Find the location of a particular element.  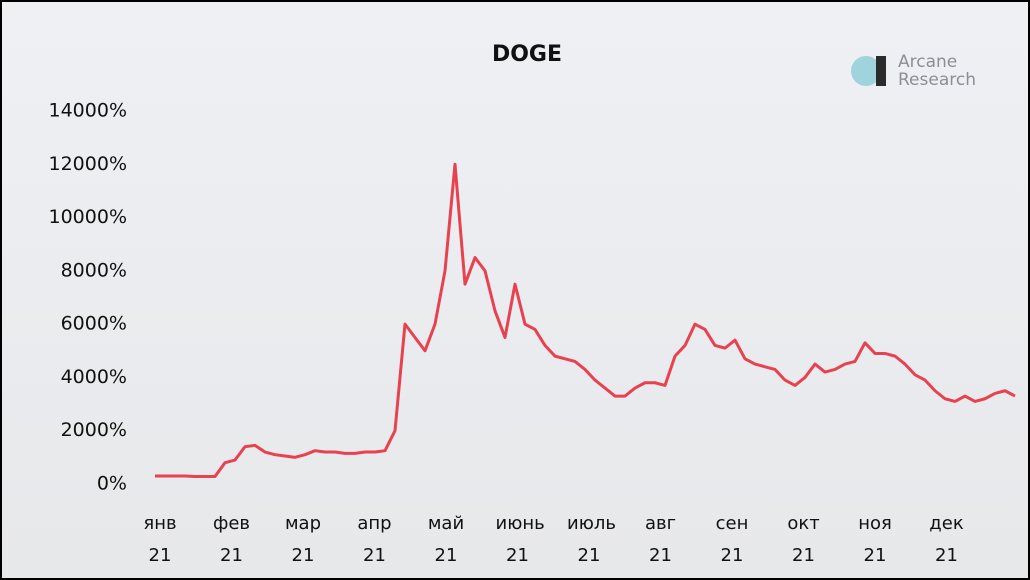

logo-text: Research is located at coordinates (937, 80).